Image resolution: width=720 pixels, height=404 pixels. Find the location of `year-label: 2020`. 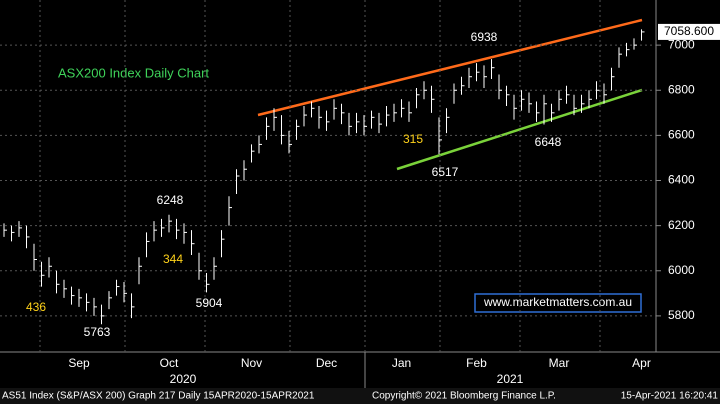

year-label: 2020 is located at coordinates (183, 379).